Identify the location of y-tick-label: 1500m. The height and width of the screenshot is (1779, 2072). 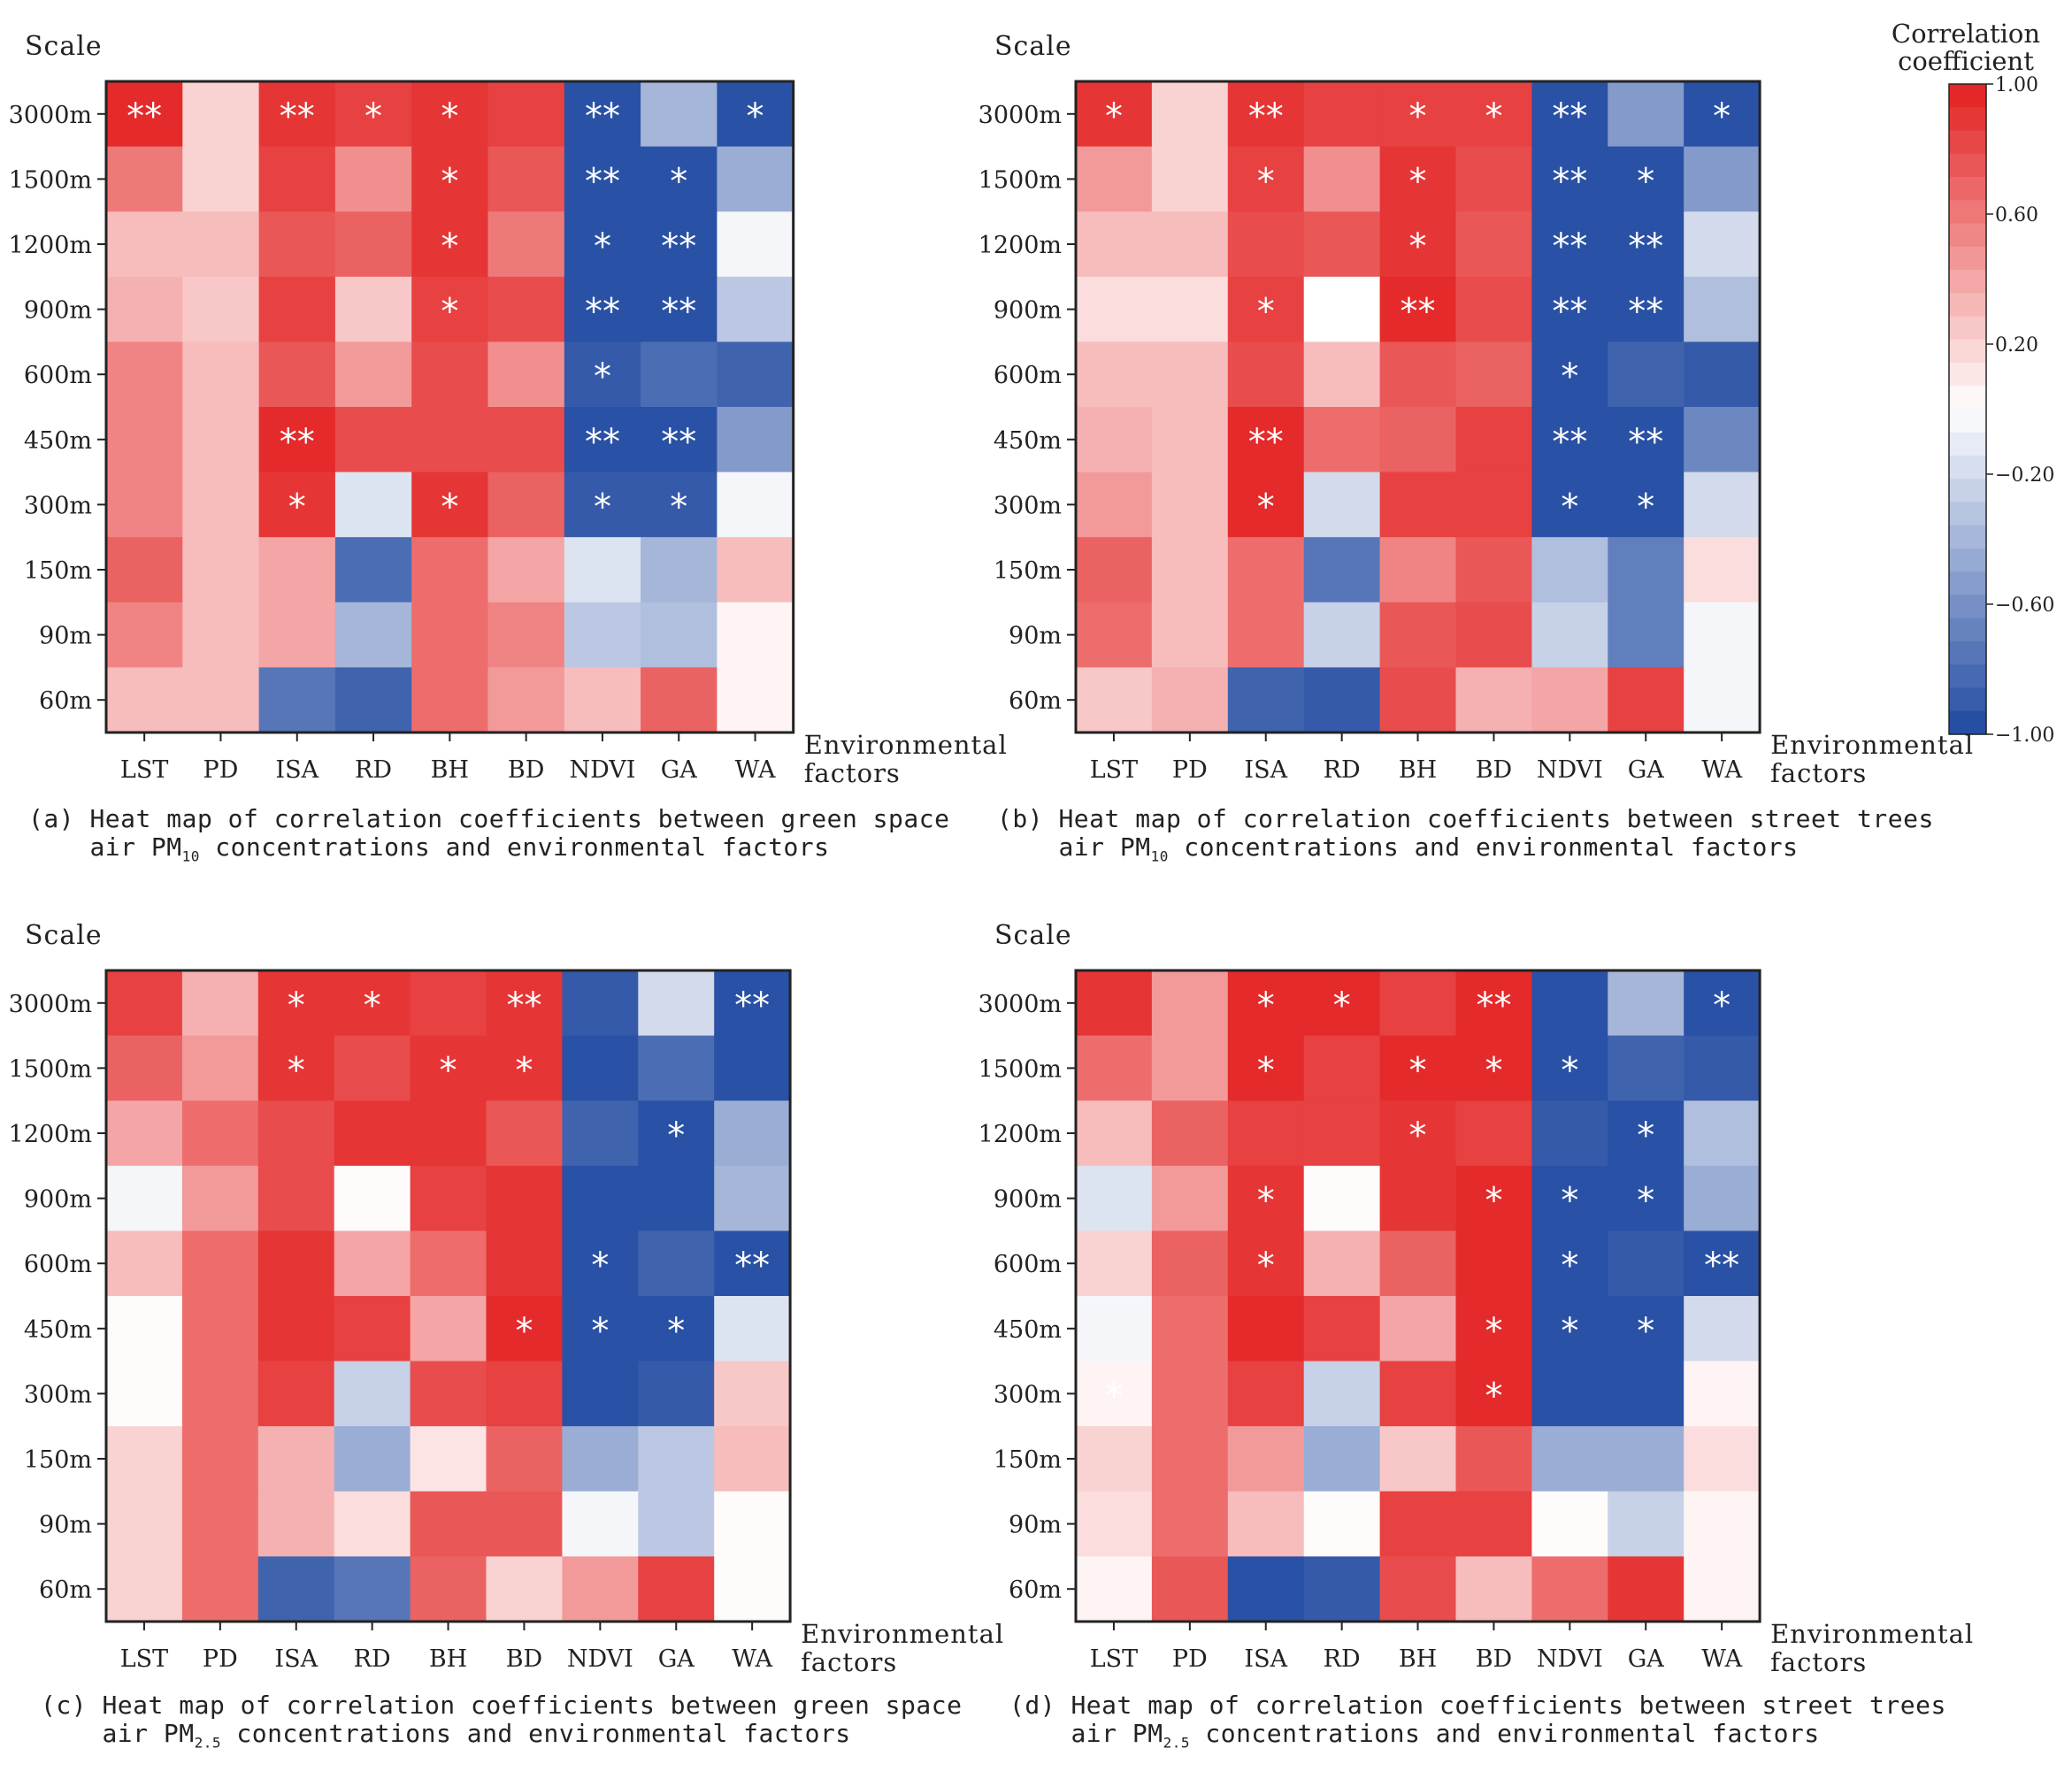
(50, 180).